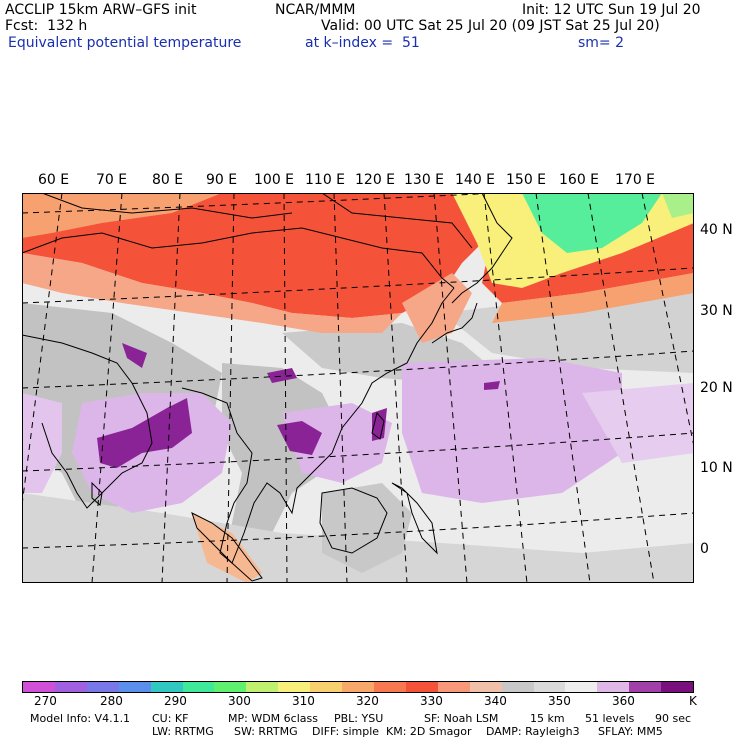 This screenshot has width=740, height=740. Describe the element at coordinates (367, 701) in the screenshot. I see `colorbar-tick-label: 320` at that location.